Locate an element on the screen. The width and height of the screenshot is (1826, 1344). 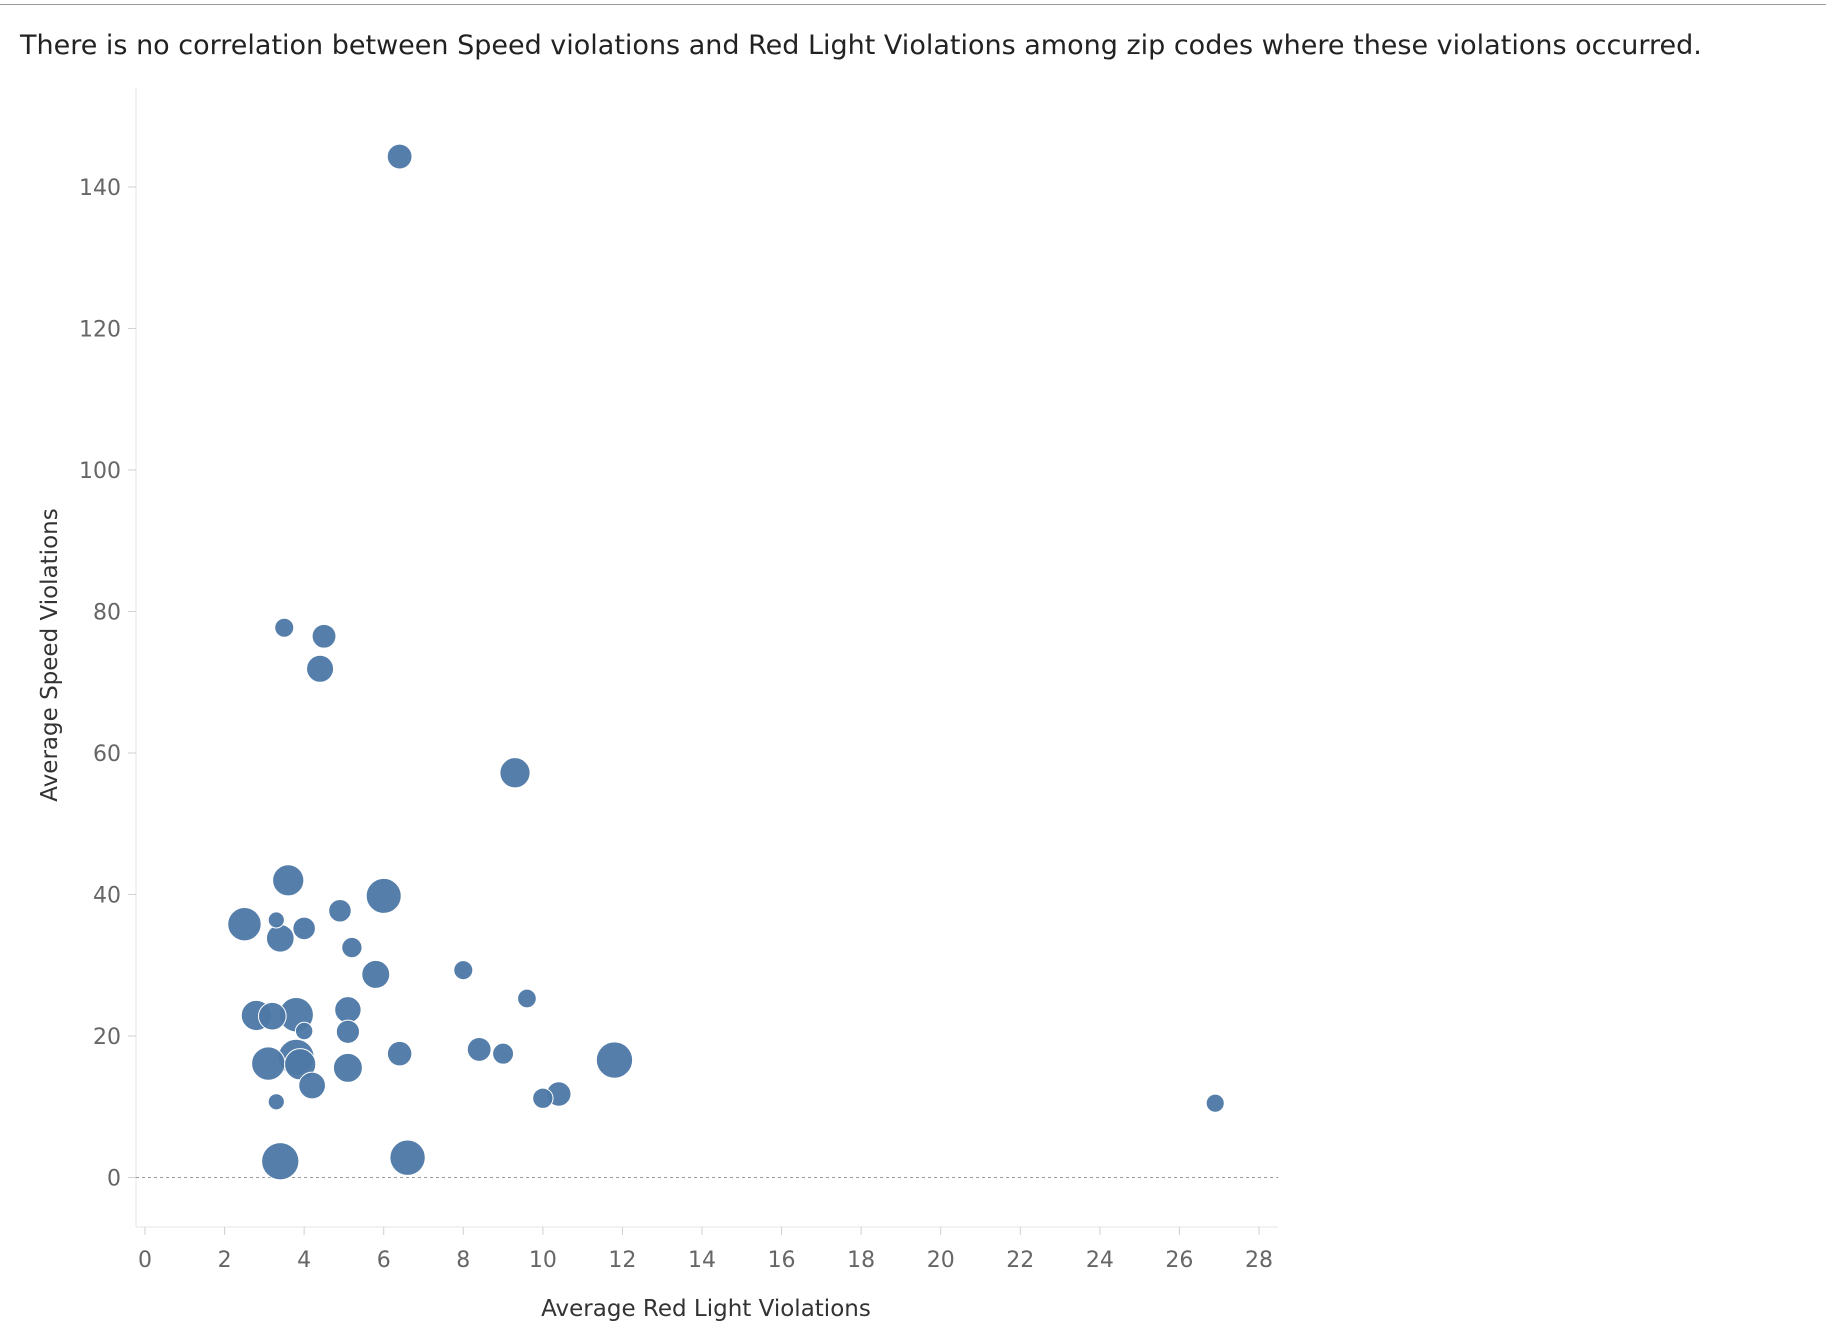
x-tick-label: 10 is located at coordinates (543, 1260).